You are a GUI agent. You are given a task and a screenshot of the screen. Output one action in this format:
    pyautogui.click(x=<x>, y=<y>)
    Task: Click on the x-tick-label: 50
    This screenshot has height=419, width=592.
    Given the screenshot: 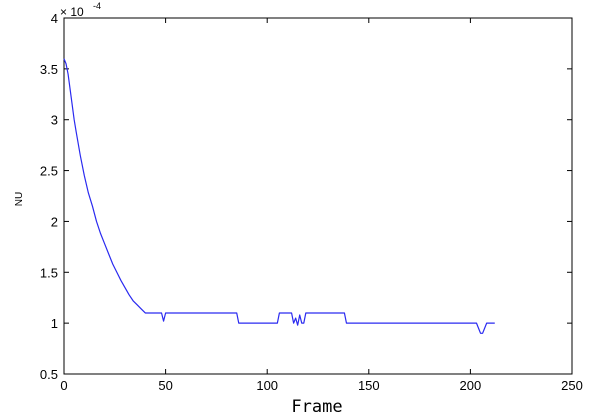 What is the action you would take?
    pyautogui.click(x=165, y=385)
    